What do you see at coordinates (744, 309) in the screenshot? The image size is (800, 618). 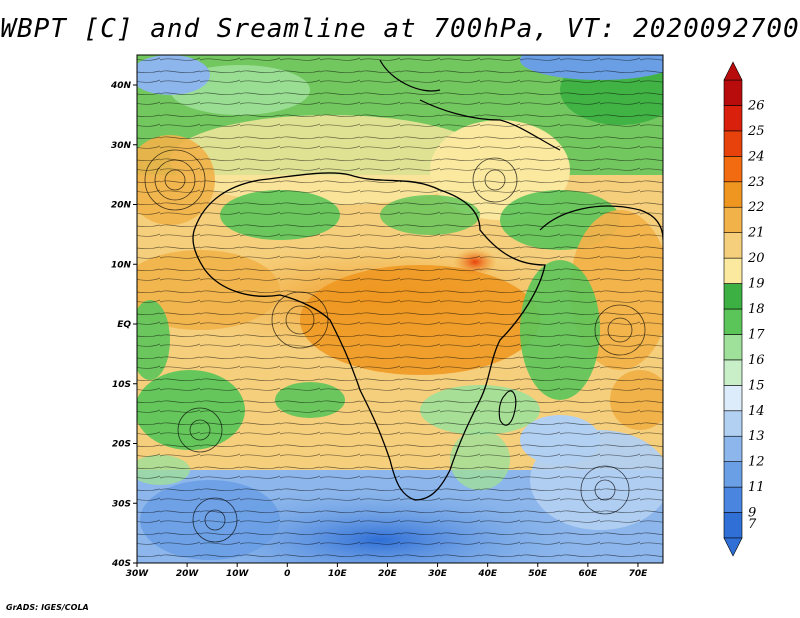 I see `colorbar: 79 11 12 13 14 15 16 17 18 19 20 21 22 23 24 25 26` at bounding box center [744, 309].